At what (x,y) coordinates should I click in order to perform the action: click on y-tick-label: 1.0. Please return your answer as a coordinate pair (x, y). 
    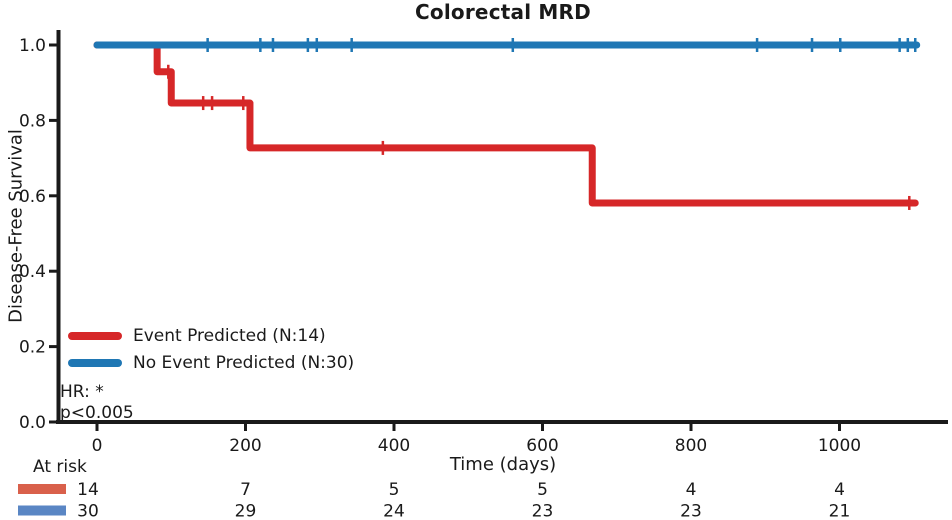
    Looking at the image, I should click on (32, 46).